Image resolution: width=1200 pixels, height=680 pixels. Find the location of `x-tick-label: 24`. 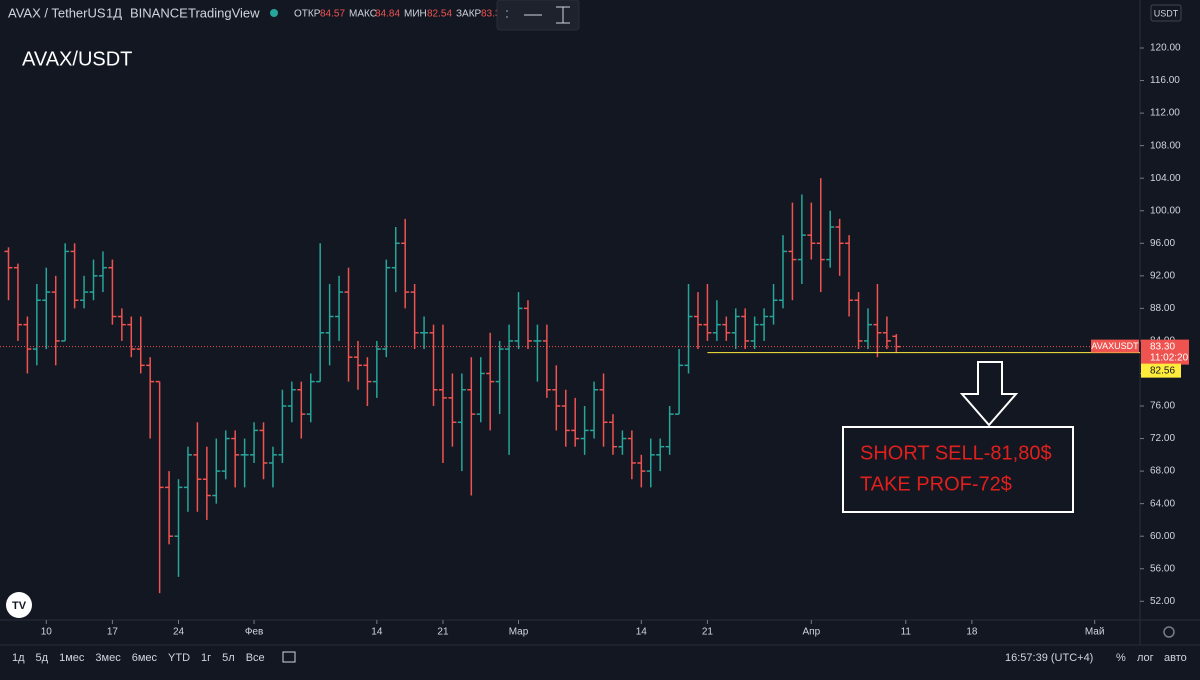

x-tick-label: 24 is located at coordinates (179, 632).